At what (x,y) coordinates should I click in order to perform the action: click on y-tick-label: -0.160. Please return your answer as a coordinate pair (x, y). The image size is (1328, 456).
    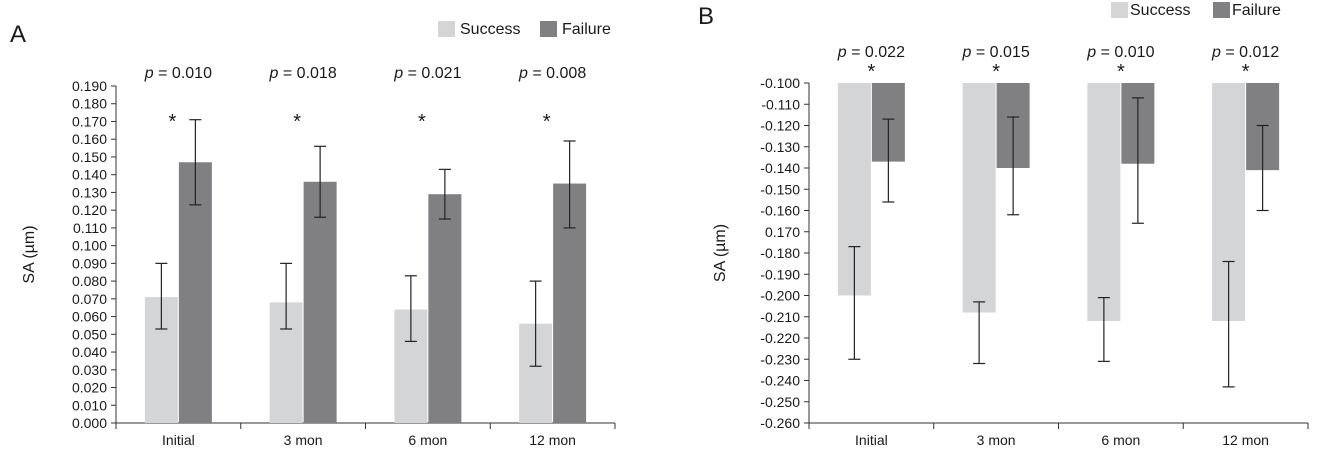
    Looking at the image, I should click on (780, 211).